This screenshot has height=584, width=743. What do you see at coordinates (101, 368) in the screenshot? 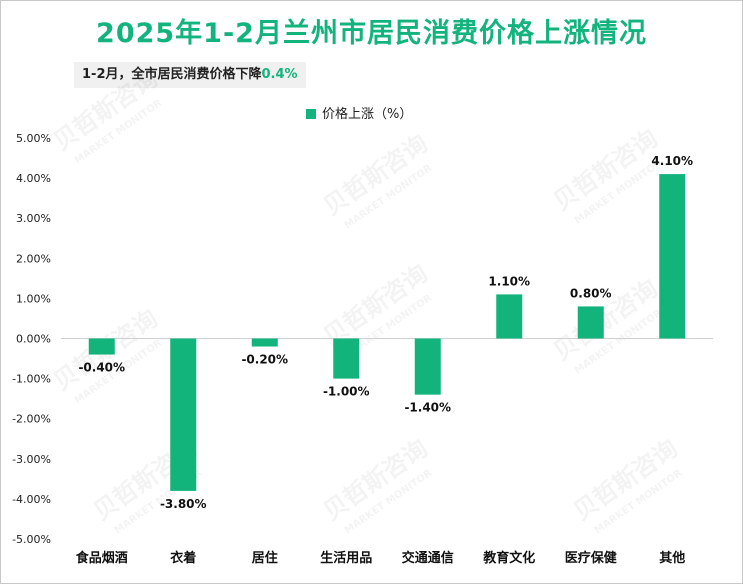
I see `data-label: -0.40%` at bounding box center [101, 368].